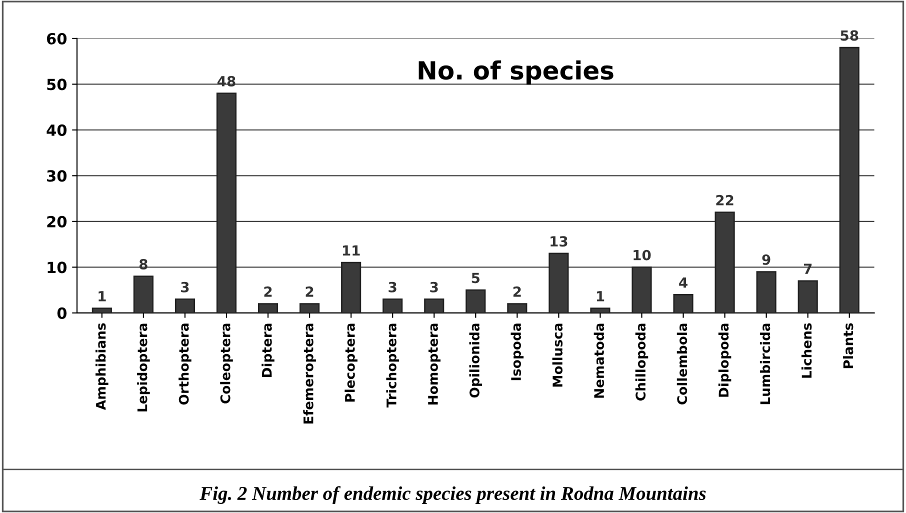 This screenshot has height=513, width=906. I want to click on x-tick-label: Isopoda, so click(517, 352).